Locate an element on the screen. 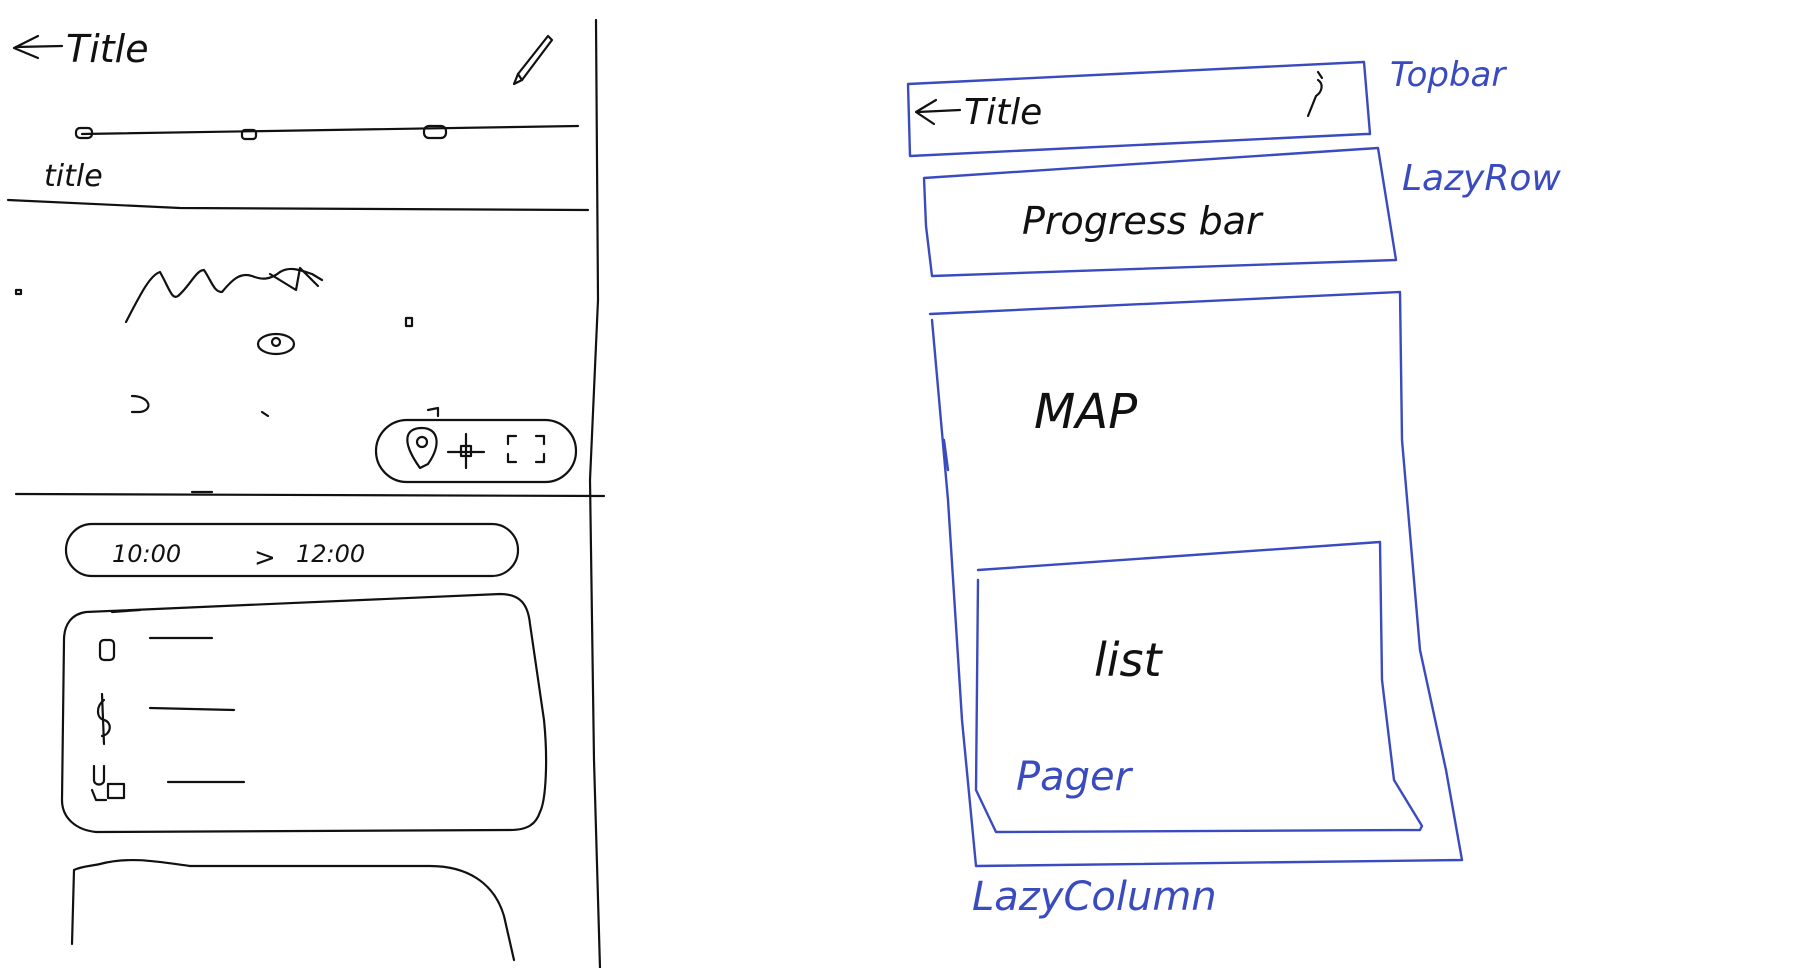 The height and width of the screenshot is (968, 1820). progress-box is located at coordinates (1160, 212).